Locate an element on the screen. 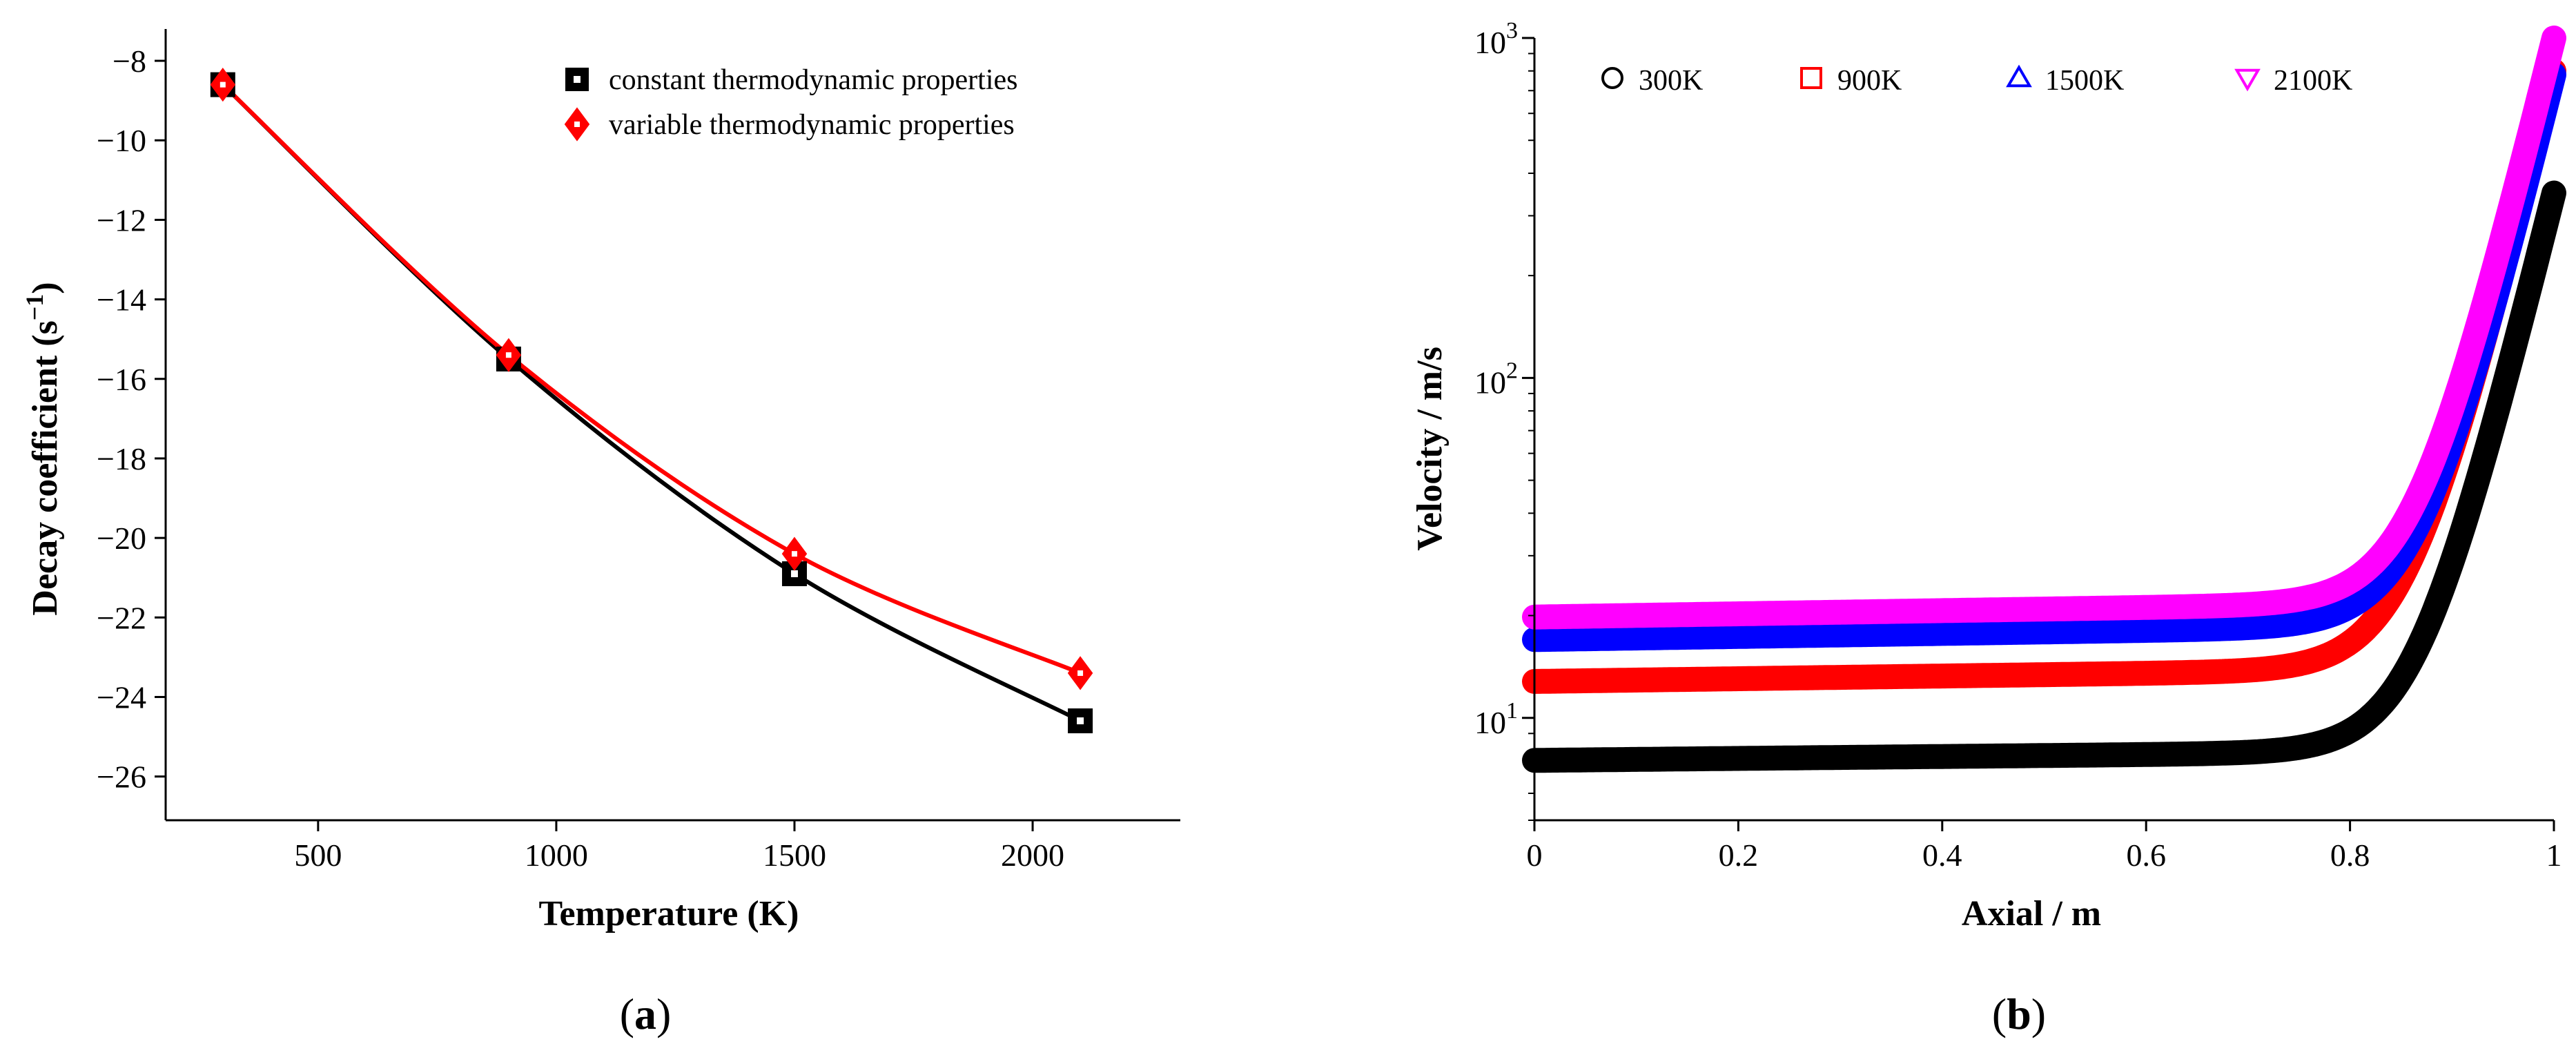 The width and height of the screenshot is (2576, 1055). panel-b-x-tick-label: 0.6 is located at coordinates (2146, 856).